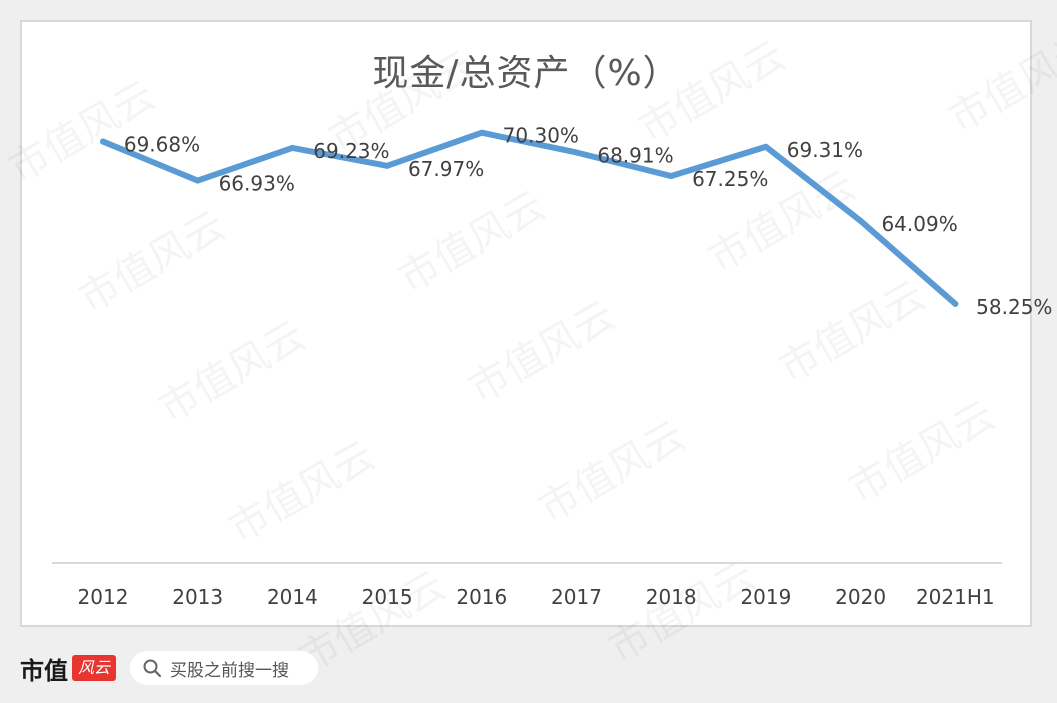 The height and width of the screenshot is (703, 1057). What do you see at coordinates (292, 597) in the screenshot?
I see `x-tick-label: 2014` at bounding box center [292, 597].